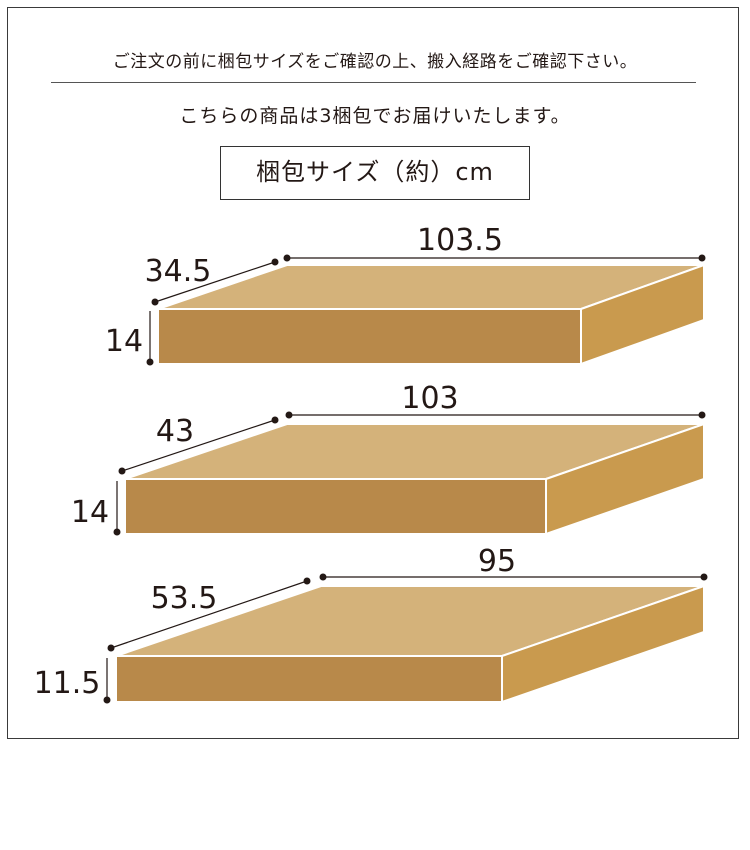 The height and width of the screenshot is (850, 750). Describe the element at coordinates (369, 336) in the screenshot. I see `package-1-front-face` at that location.